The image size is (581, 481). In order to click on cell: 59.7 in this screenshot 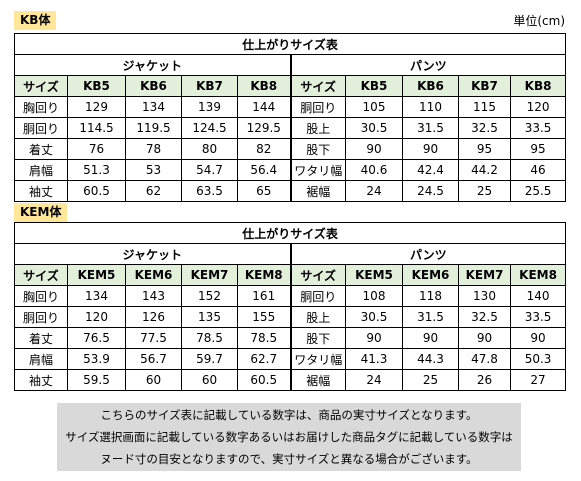, I will do `click(209, 359)`.